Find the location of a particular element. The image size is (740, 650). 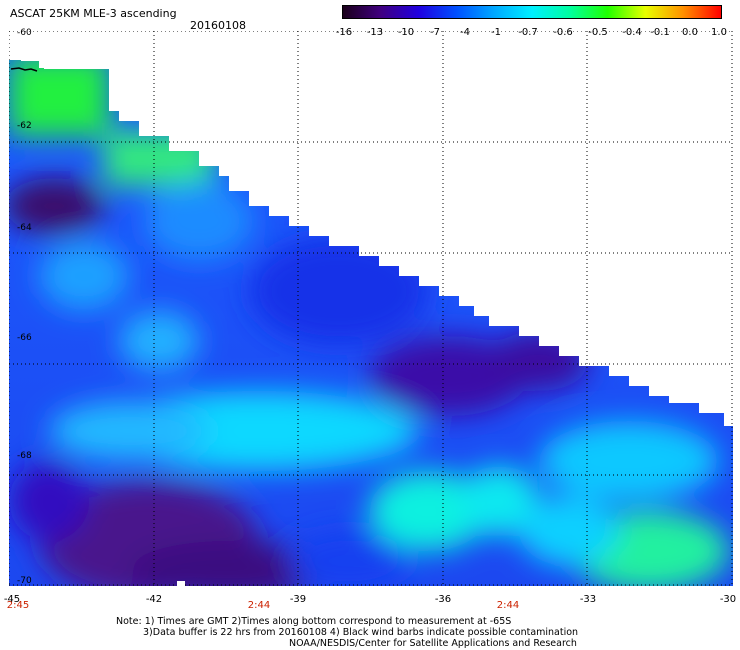

latitude-label: -60 is located at coordinates (24, 33).